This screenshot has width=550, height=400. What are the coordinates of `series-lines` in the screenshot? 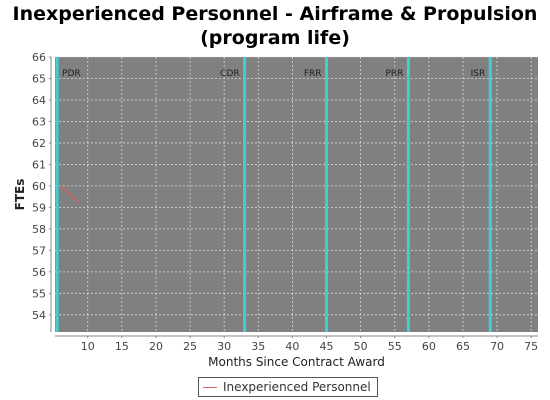 It's located at (70, 194).